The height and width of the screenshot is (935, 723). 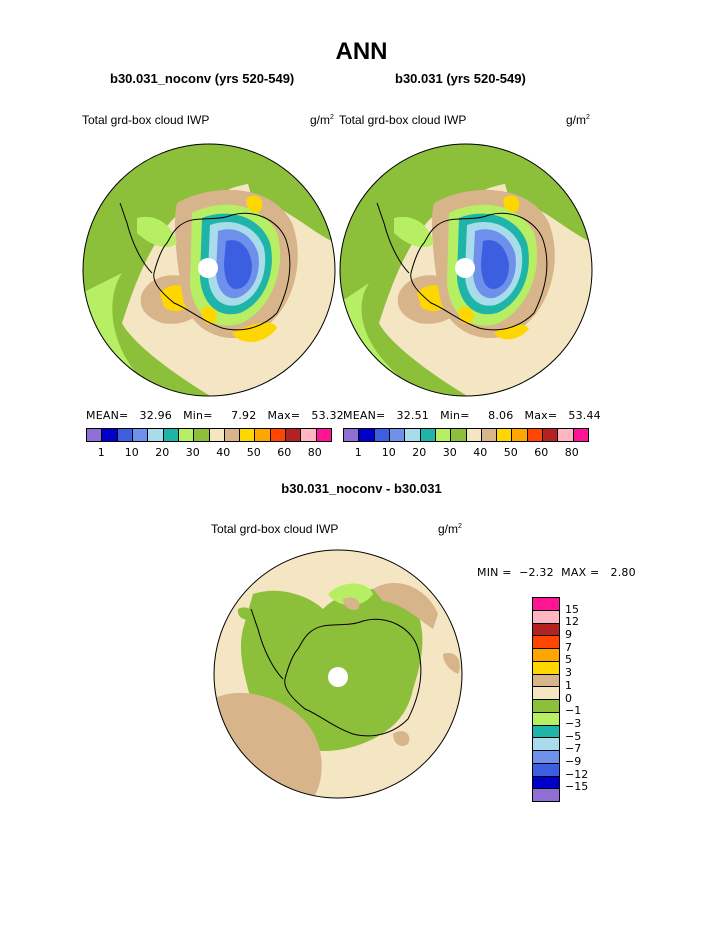 I want to click on diff-colorbar-label: −15, so click(x=577, y=787).